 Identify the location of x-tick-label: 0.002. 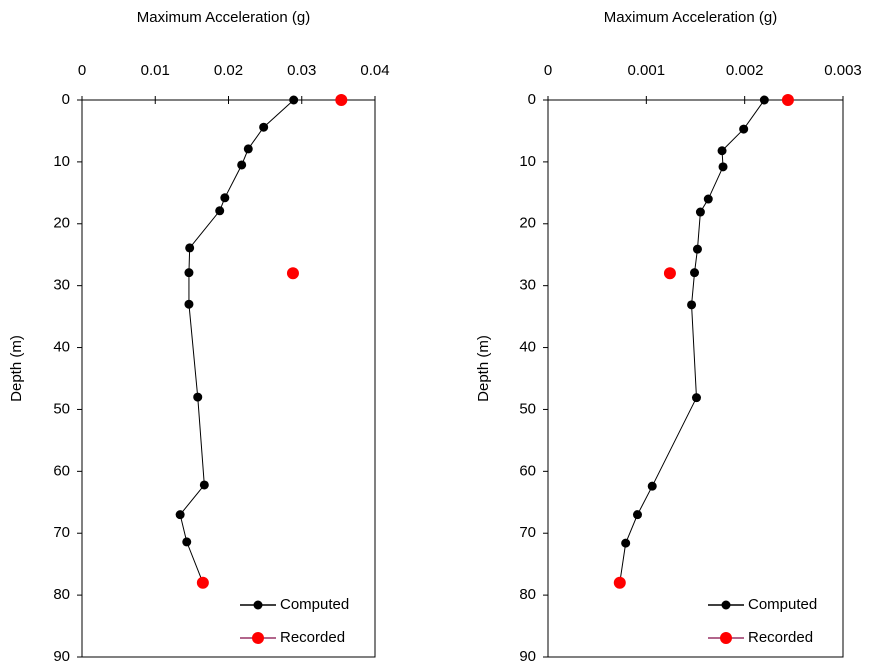
(745, 70).